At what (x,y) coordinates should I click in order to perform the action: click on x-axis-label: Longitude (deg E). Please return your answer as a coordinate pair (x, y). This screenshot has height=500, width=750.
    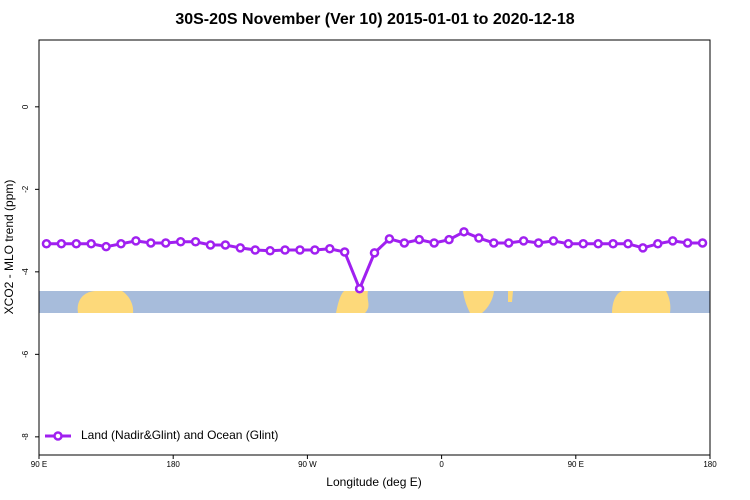
    Looking at the image, I should click on (373, 482).